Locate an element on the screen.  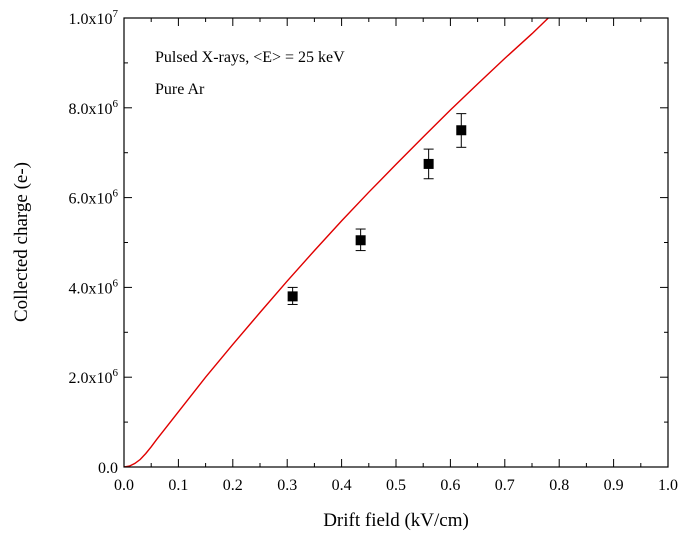
x-axis-title: Drift field (kV/cm) is located at coordinates (396, 520).